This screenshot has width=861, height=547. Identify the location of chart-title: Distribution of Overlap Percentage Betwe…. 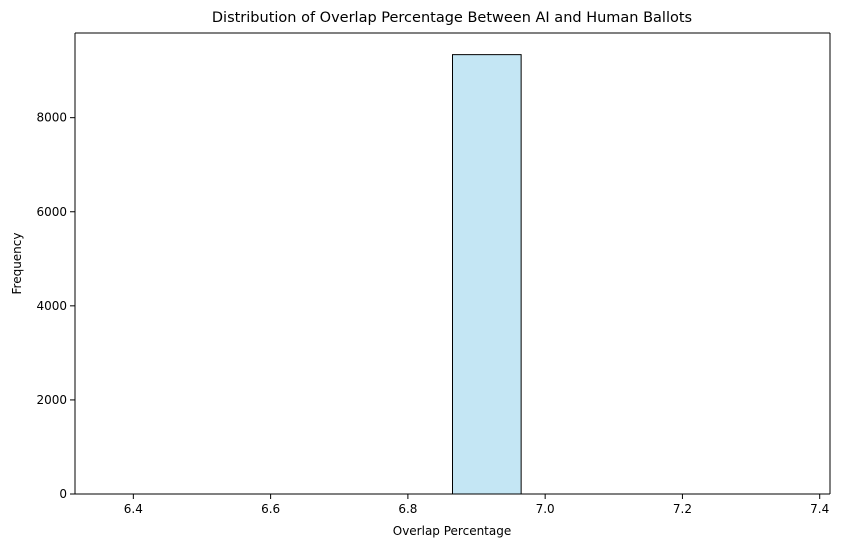
(452, 18).